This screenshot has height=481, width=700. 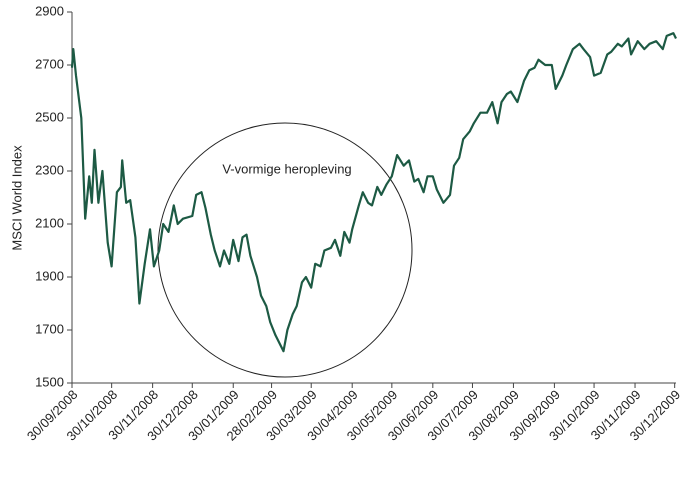 What do you see at coordinates (49, 222) in the screenshot?
I see `y-tick-label: 2100` at bounding box center [49, 222].